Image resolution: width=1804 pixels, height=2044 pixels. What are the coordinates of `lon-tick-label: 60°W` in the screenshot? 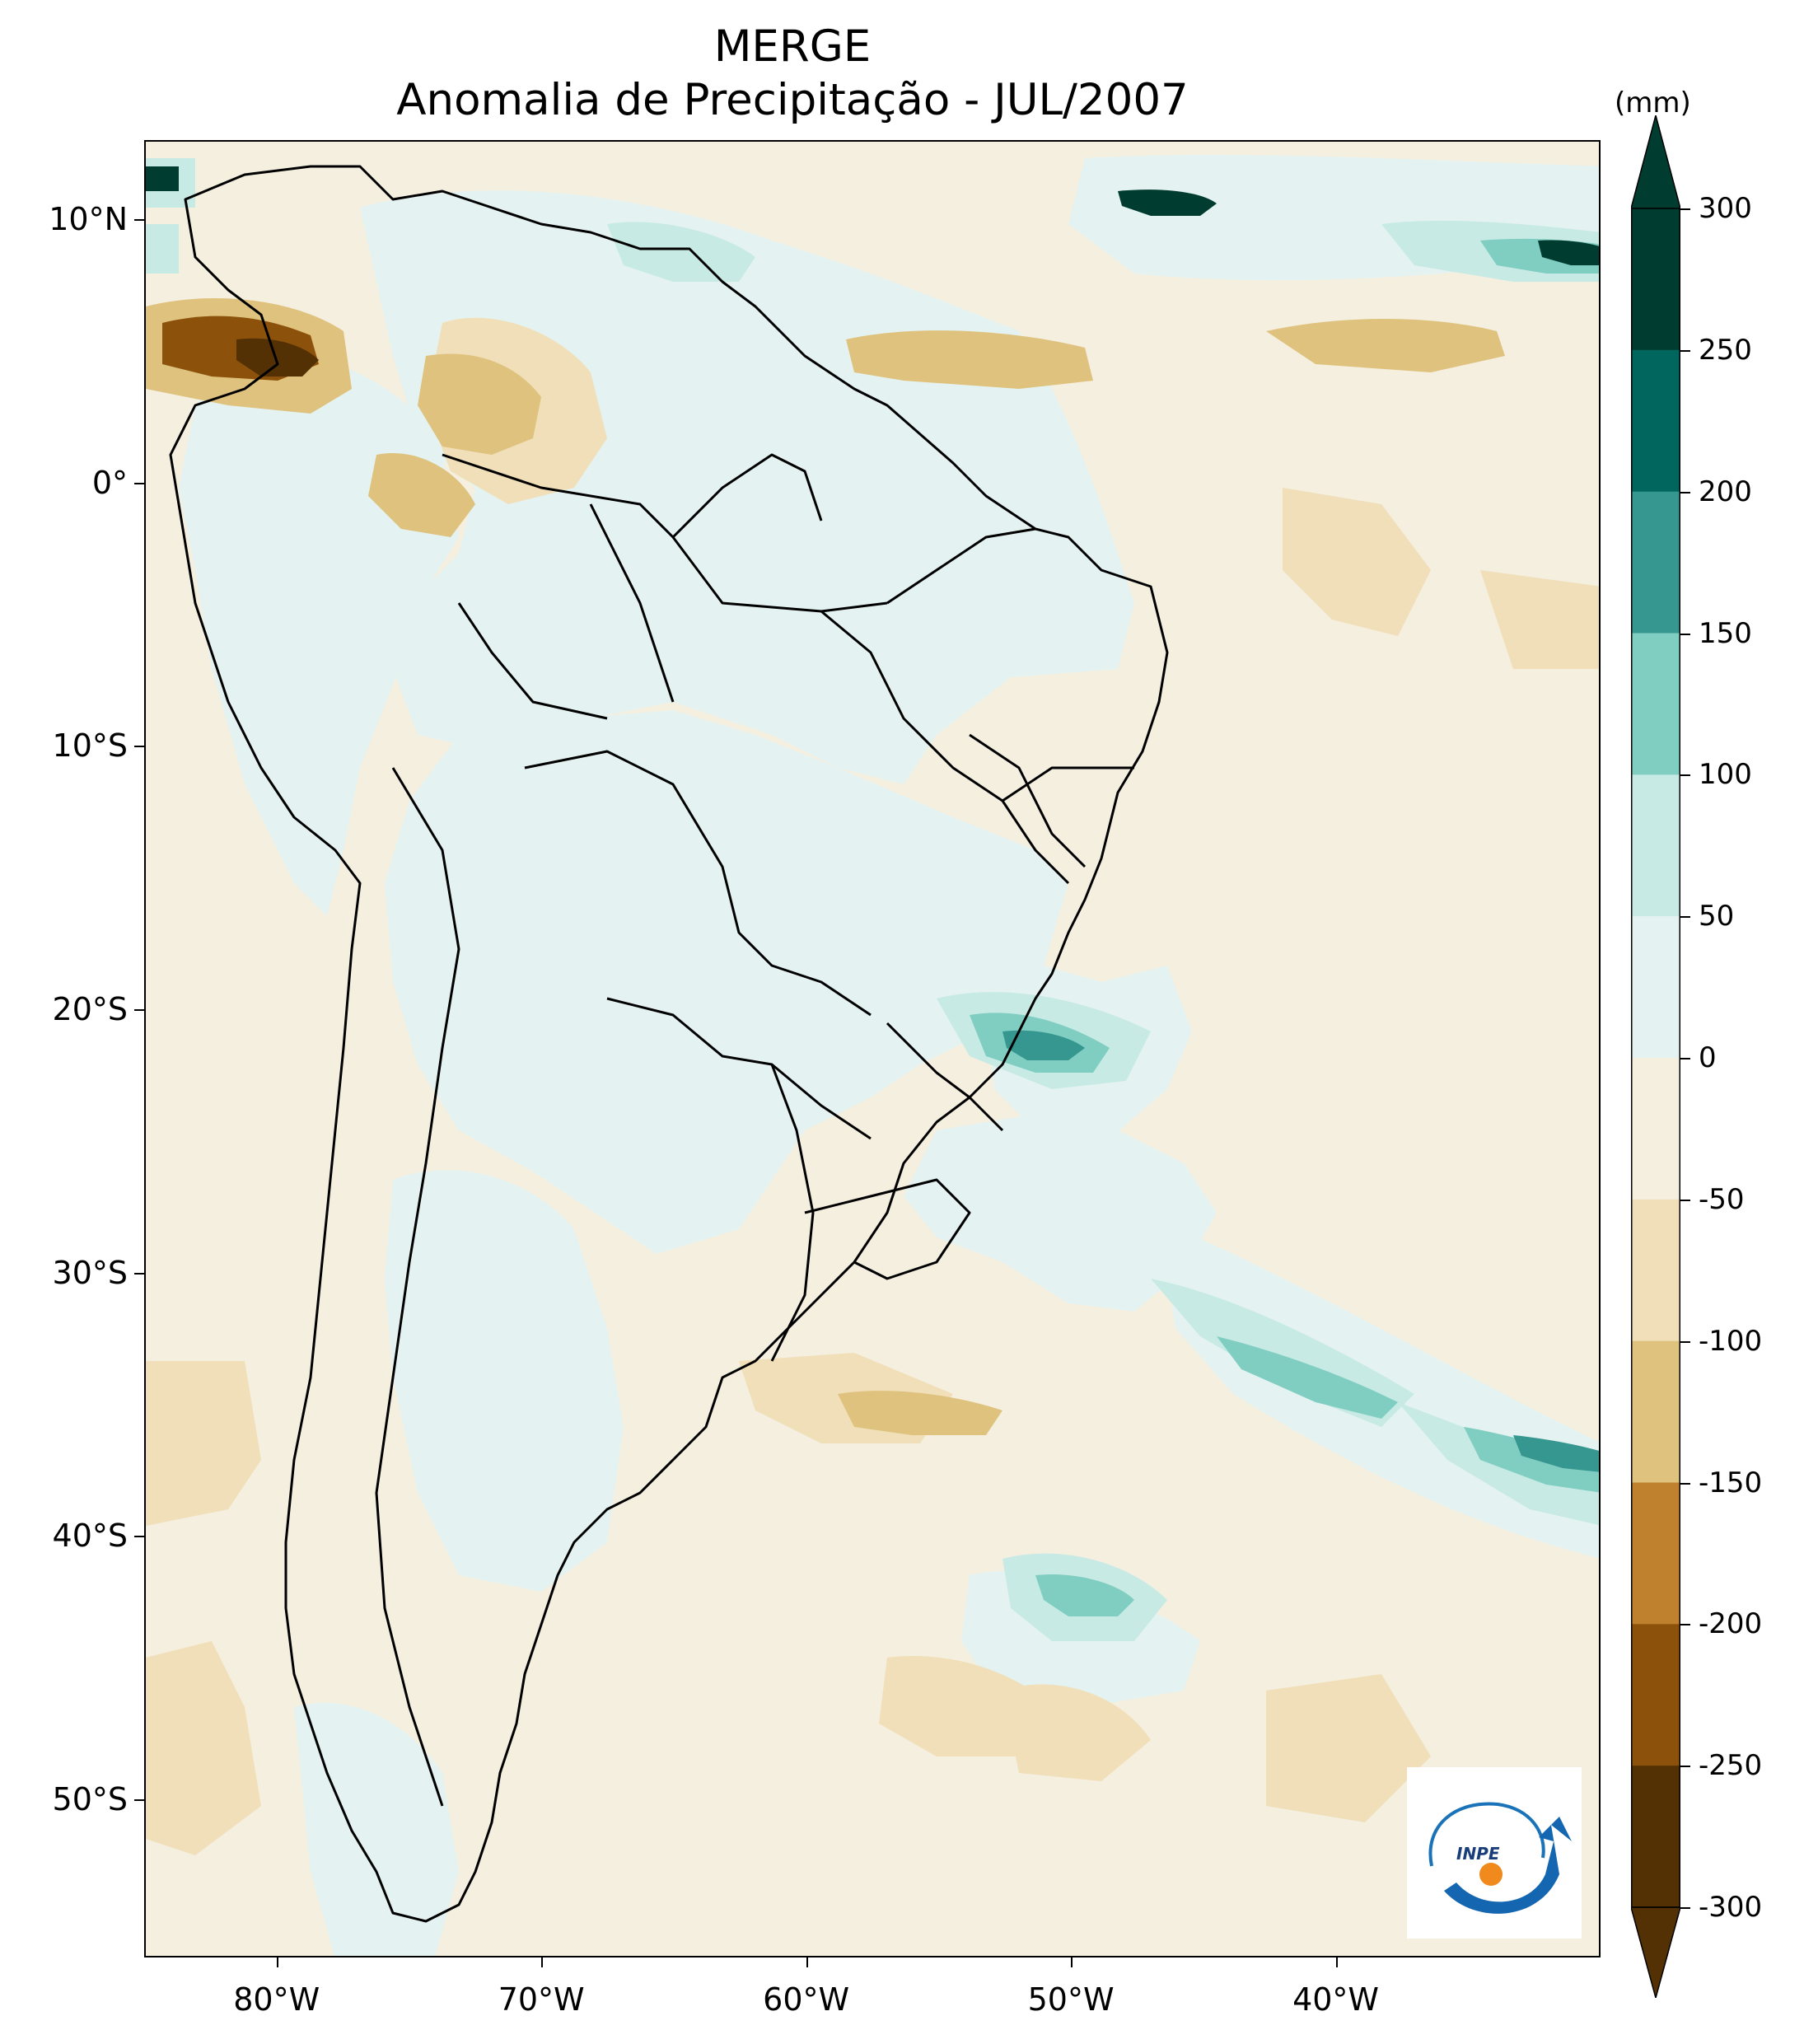 It's located at (806, 1999).